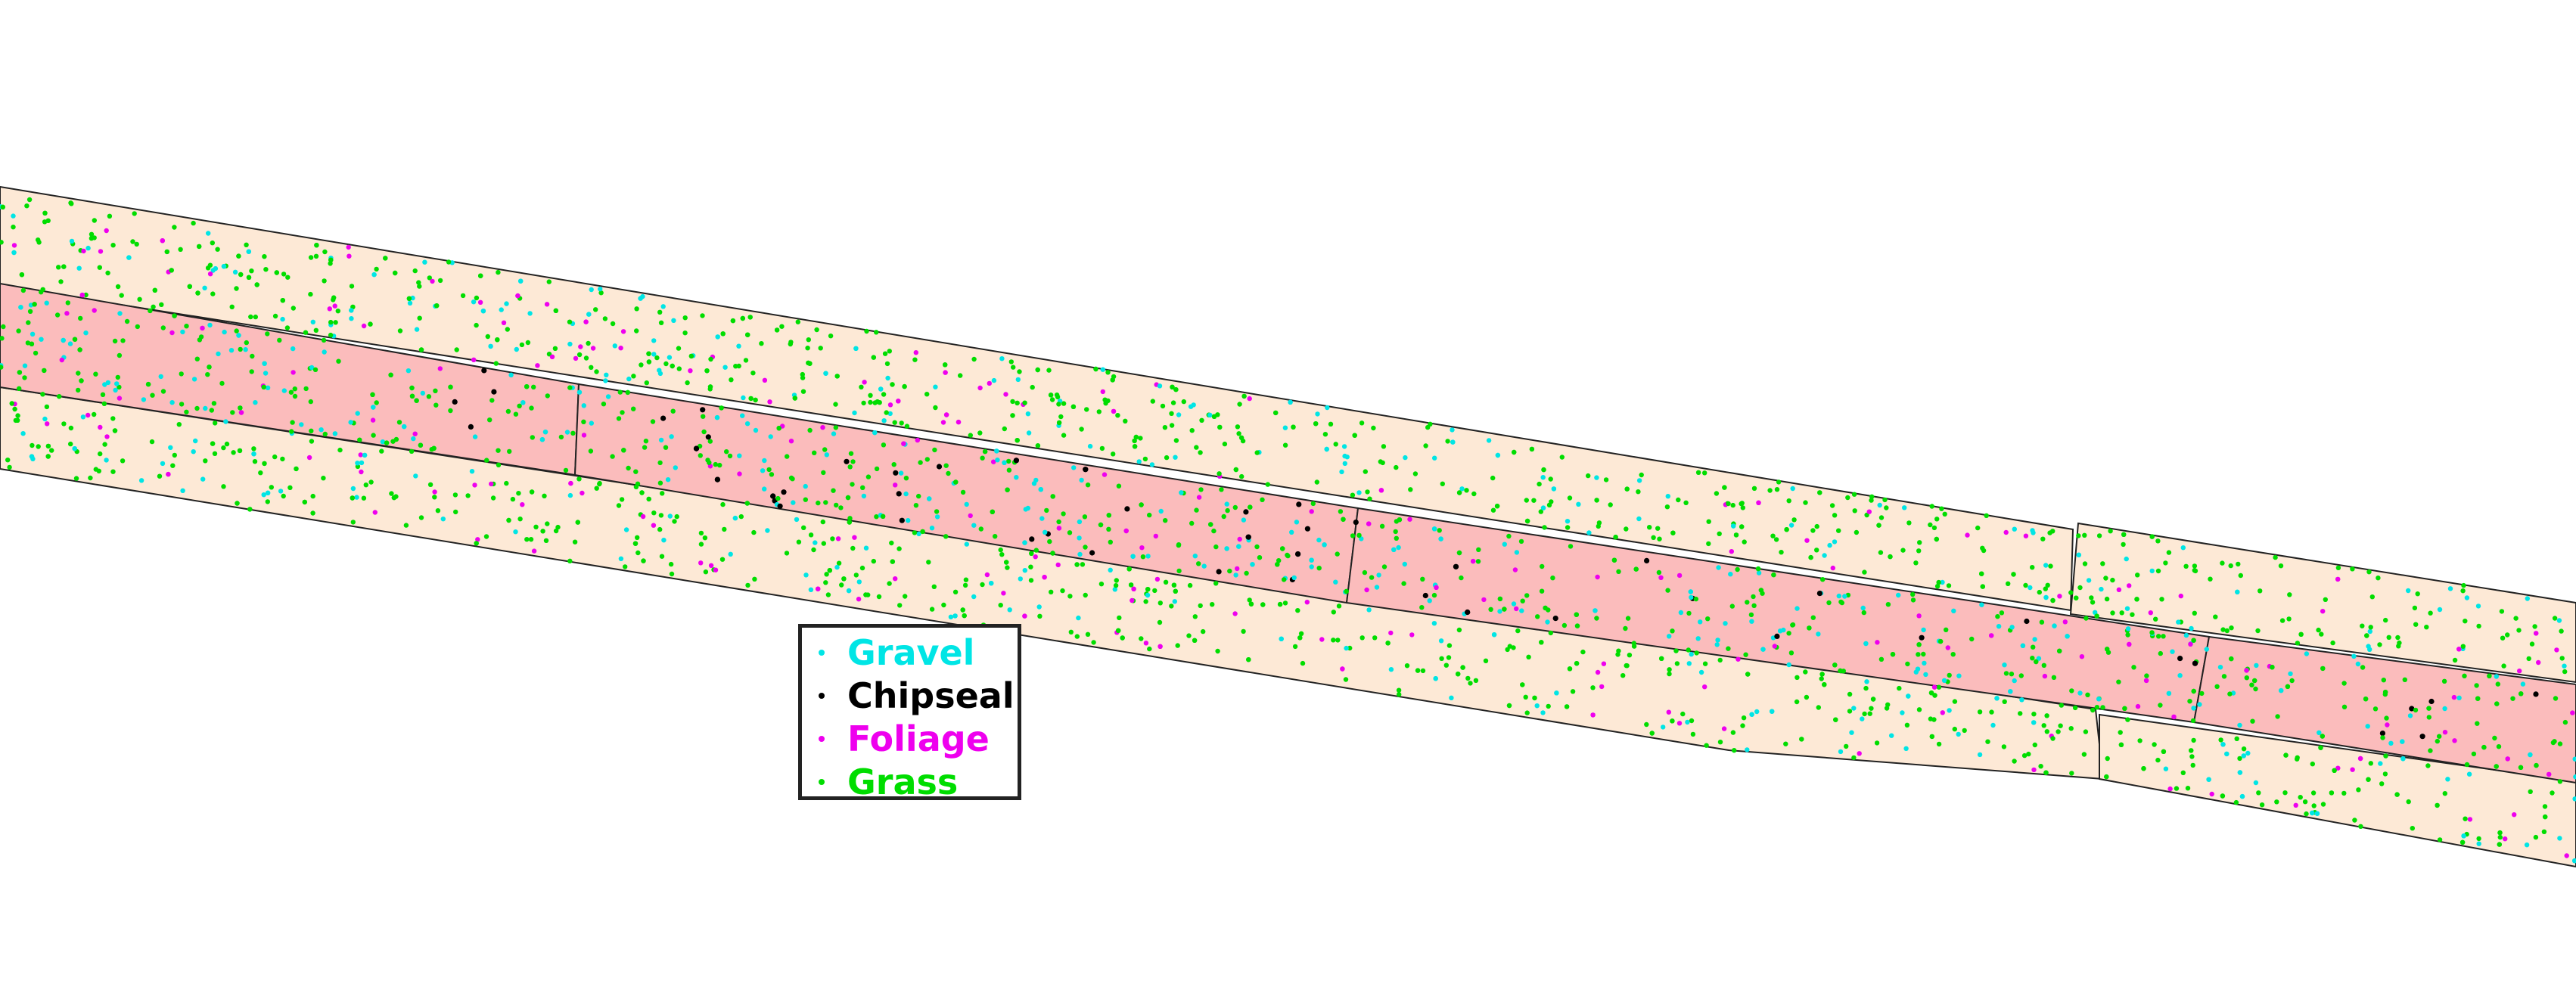  What do you see at coordinates (903, 781) in the screenshot?
I see `legend-label-grass: Grass` at bounding box center [903, 781].